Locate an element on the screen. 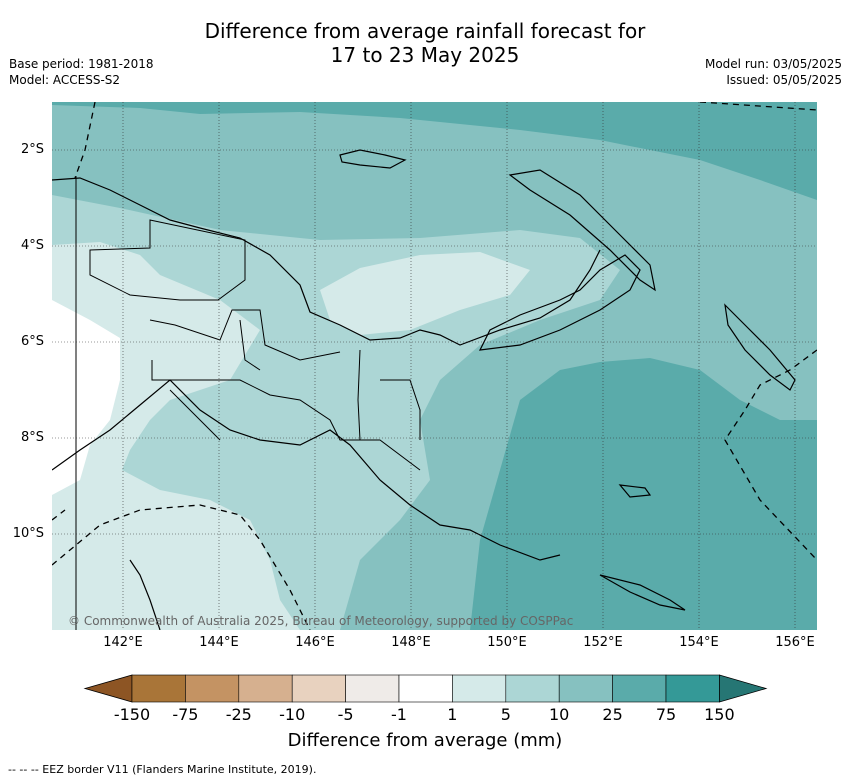 This screenshot has width=850, height=781. colorbar-tick-label: -25 is located at coordinates (238, 714).